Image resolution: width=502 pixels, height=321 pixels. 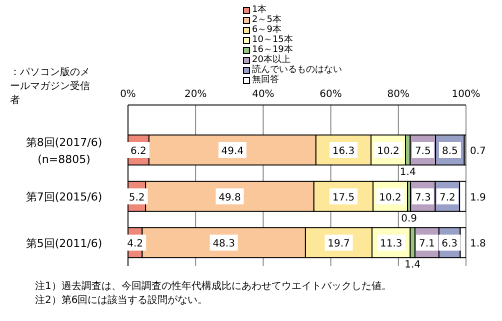 What do you see at coordinates (272, 40) in the screenshot?
I see `legend-label: 10～15本` at bounding box center [272, 40].